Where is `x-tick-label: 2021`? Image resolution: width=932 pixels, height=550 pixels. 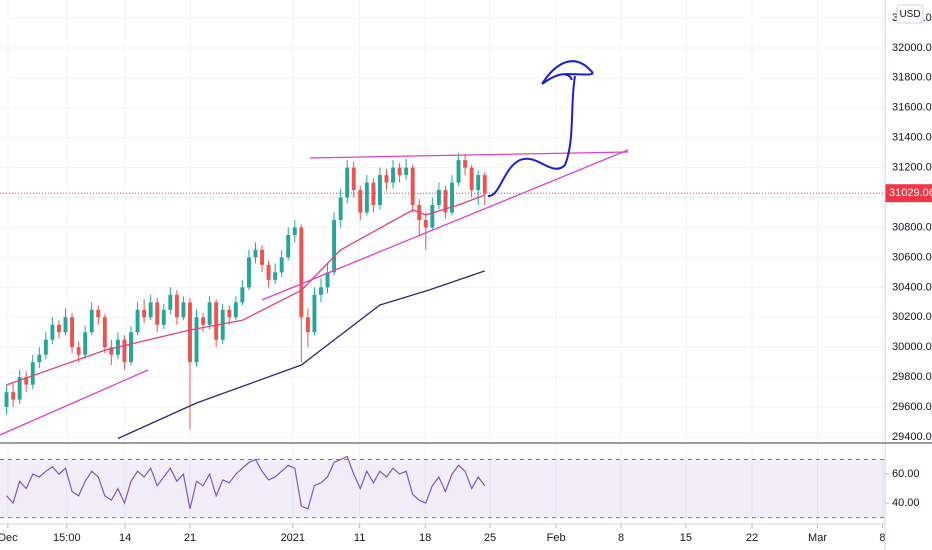
x-tick-label: 2021 is located at coordinates (293, 538).